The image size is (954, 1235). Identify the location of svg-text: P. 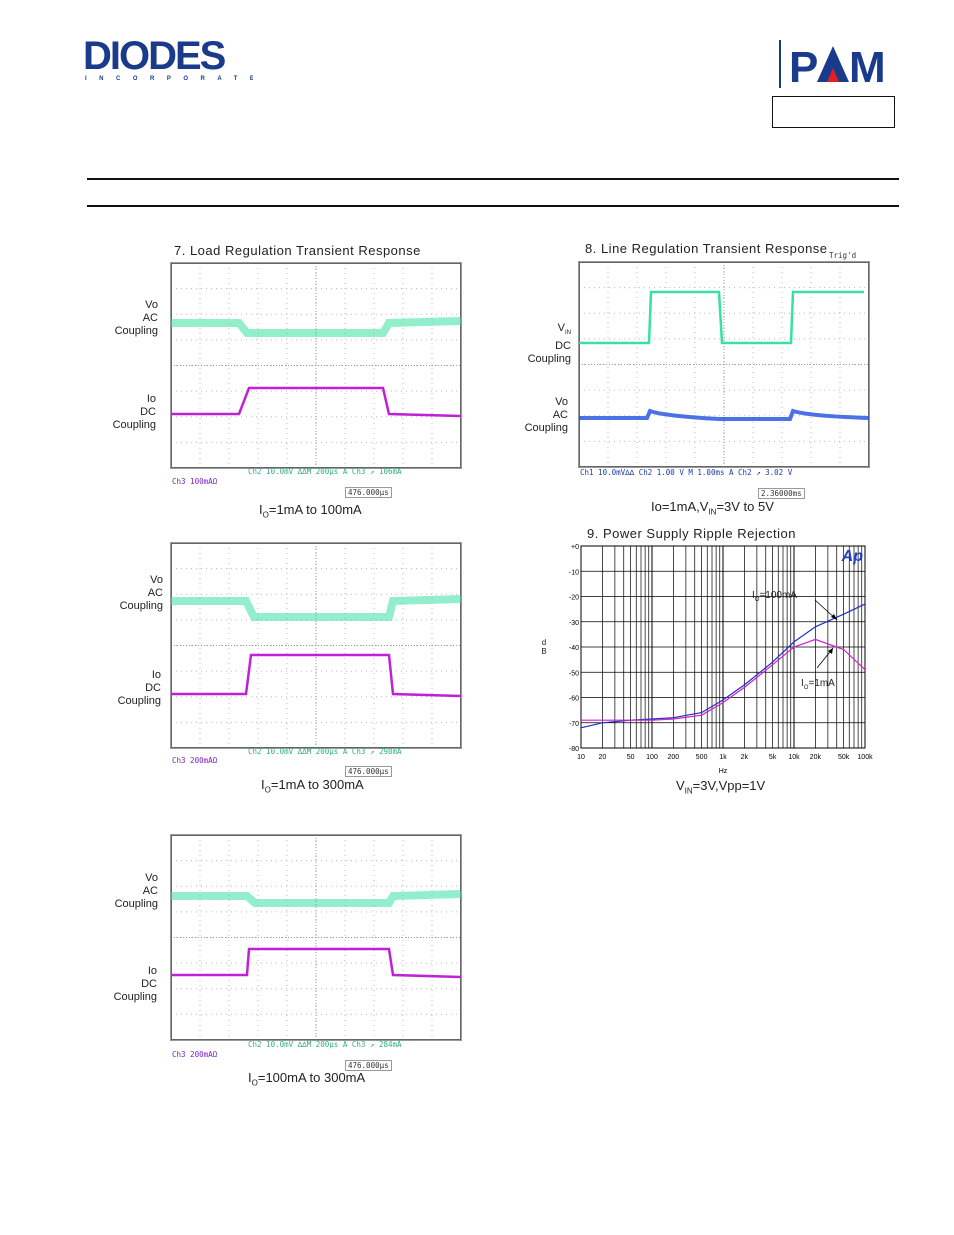
(803, 65).